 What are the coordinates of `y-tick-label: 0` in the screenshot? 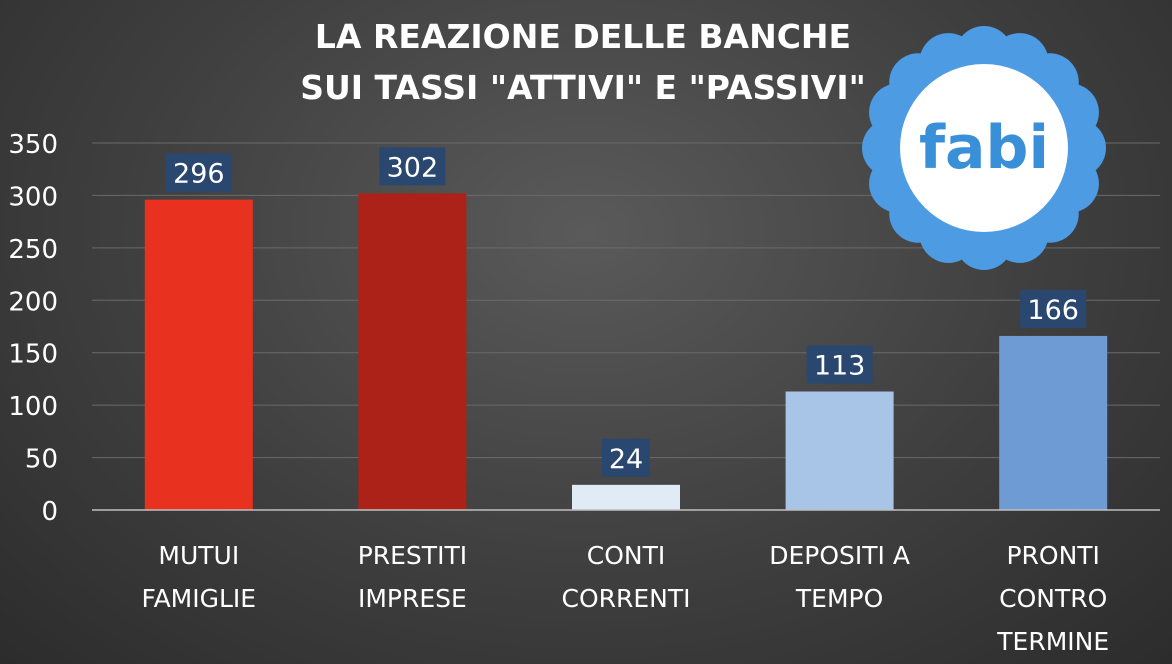 It's located at (49, 512).